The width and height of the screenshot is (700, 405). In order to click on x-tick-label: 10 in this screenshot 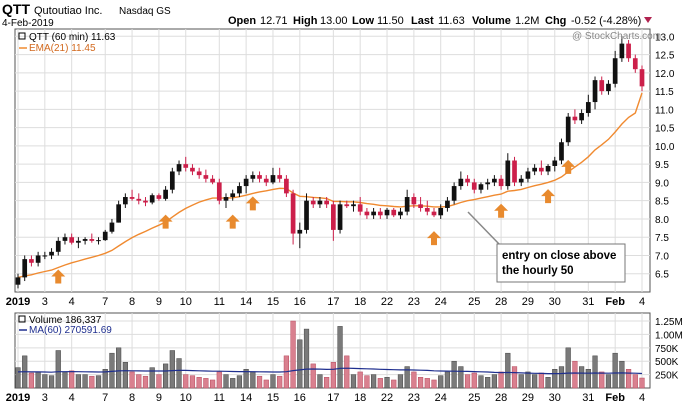, I will do `click(186, 302)`.